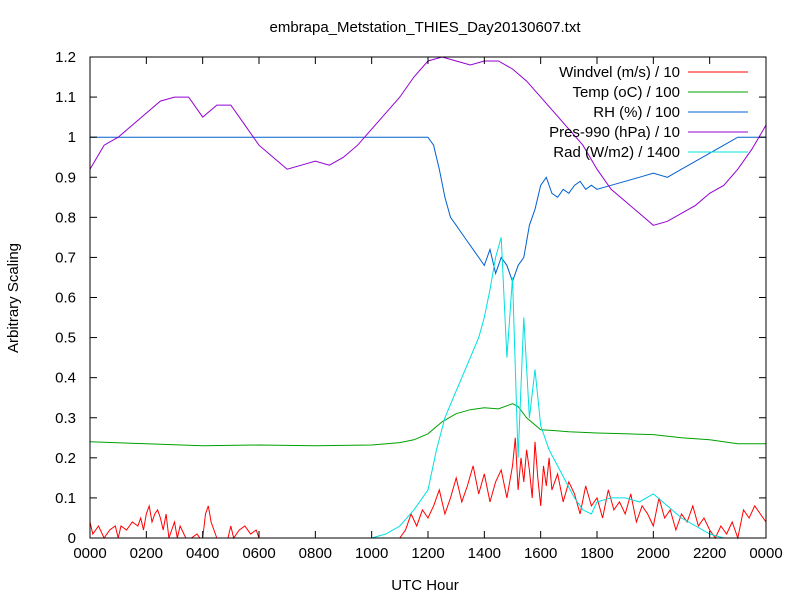  What do you see at coordinates (484, 553) in the screenshot?
I see `x-tick-label: 1400` at bounding box center [484, 553].